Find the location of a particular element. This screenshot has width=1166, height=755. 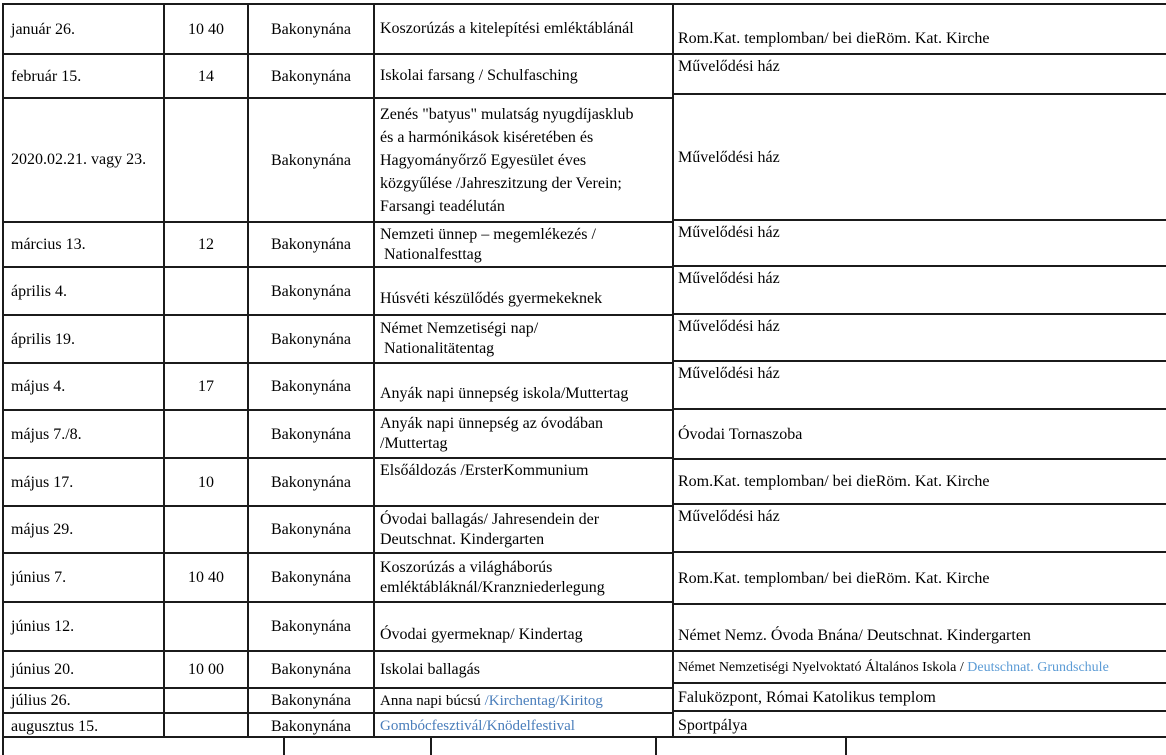

event-cell: Anna napi búcsú /Kirchentag/Kiritog is located at coordinates (523, 700).